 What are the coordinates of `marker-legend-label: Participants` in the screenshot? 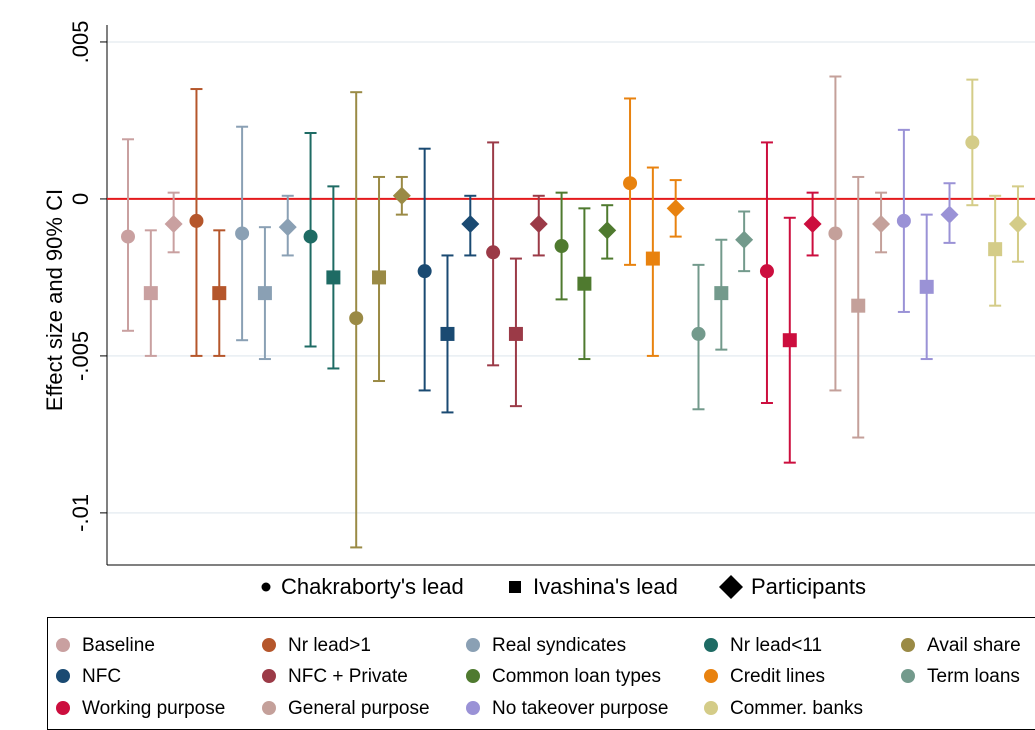 It's located at (808, 586).